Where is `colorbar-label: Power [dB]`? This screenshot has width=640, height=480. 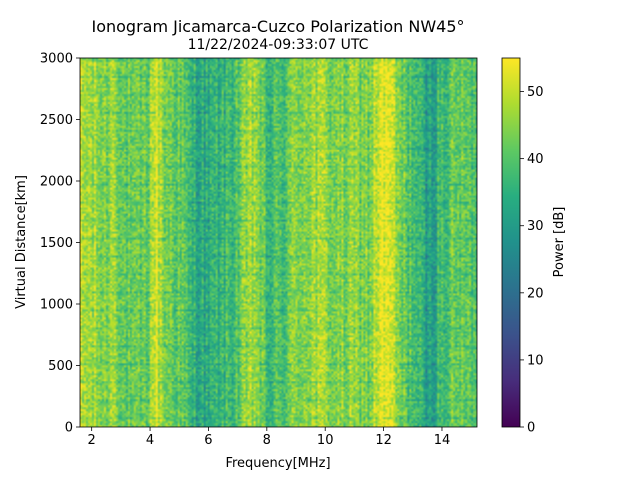 colorbar-label: Power [dB] is located at coordinates (559, 242).